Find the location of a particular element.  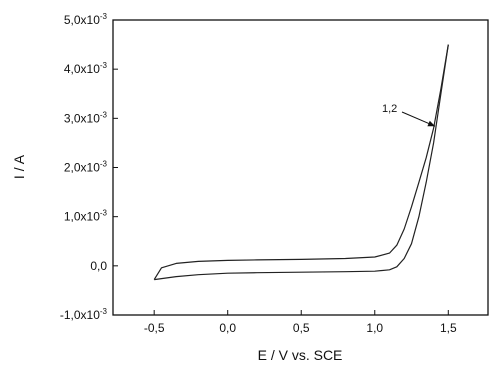

y-tick-label: -1,0x10⁻³ is located at coordinates (84, 314).